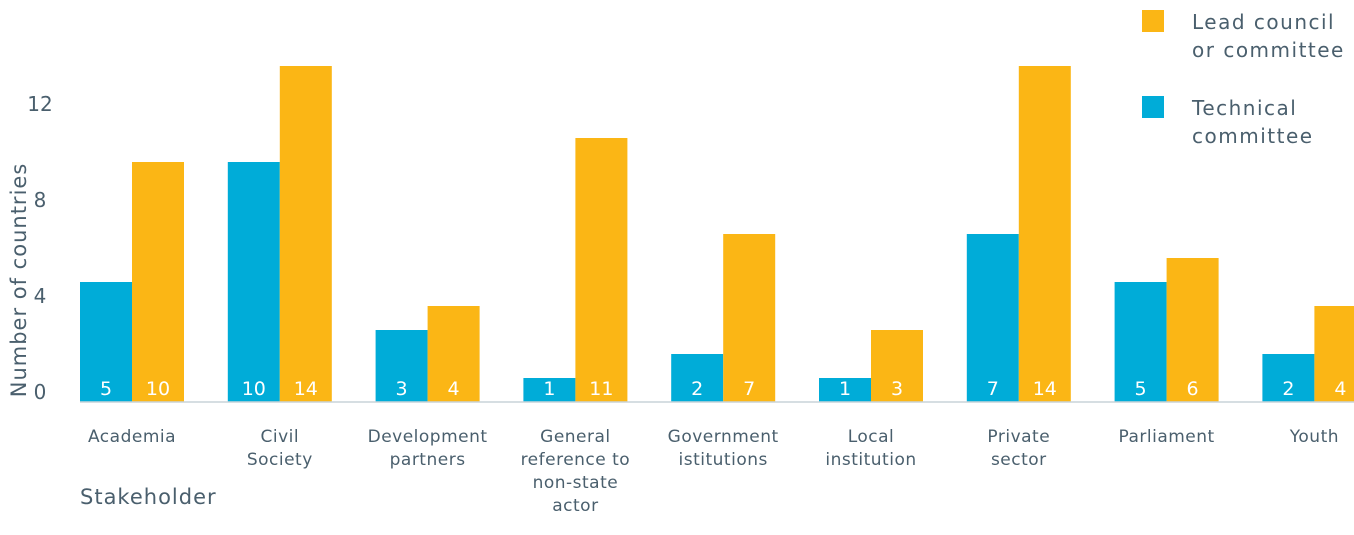 This screenshot has height=535, width=1354. What do you see at coordinates (1153, 107) in the screenshot?
I see `legend-swatch-technical` at bounding box center [1153, 107].